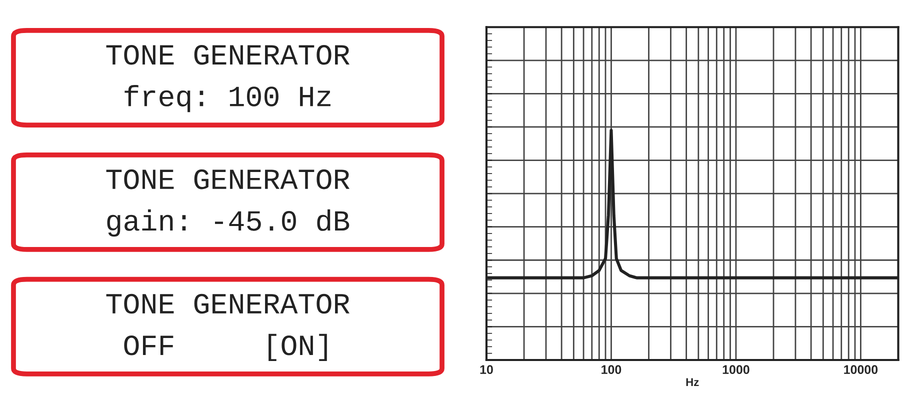 This screenshot has height=393, width=911. Describe the element at coordinates (612, 369) in the screenshot. I see `x-tick-label: 100` at that location.